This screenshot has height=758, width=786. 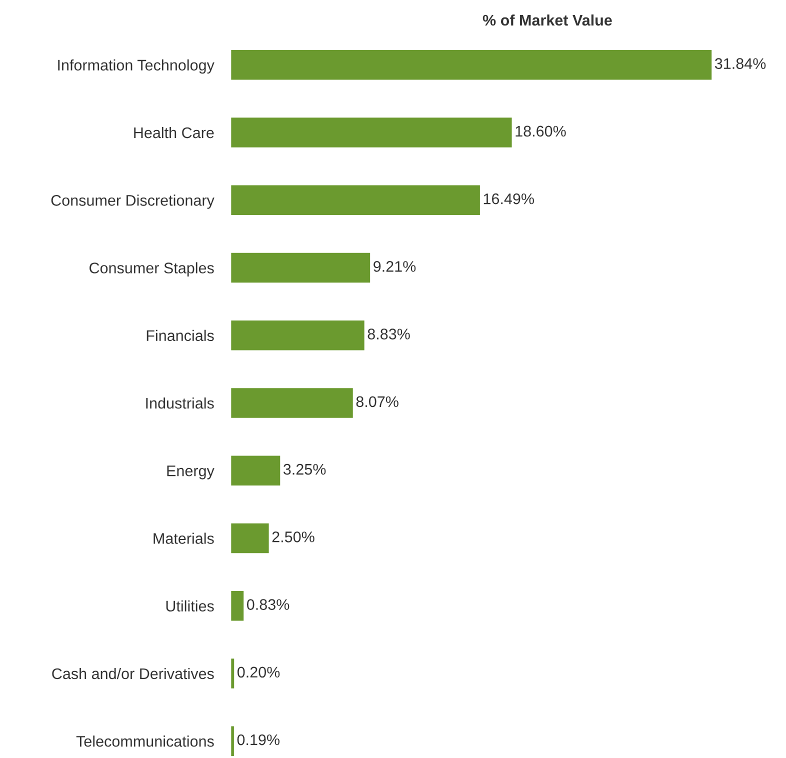 What do you see at coordinates (389, 334) in the screenshot?
I see `data-label: 8.83%` at bounding box center [389, 334].